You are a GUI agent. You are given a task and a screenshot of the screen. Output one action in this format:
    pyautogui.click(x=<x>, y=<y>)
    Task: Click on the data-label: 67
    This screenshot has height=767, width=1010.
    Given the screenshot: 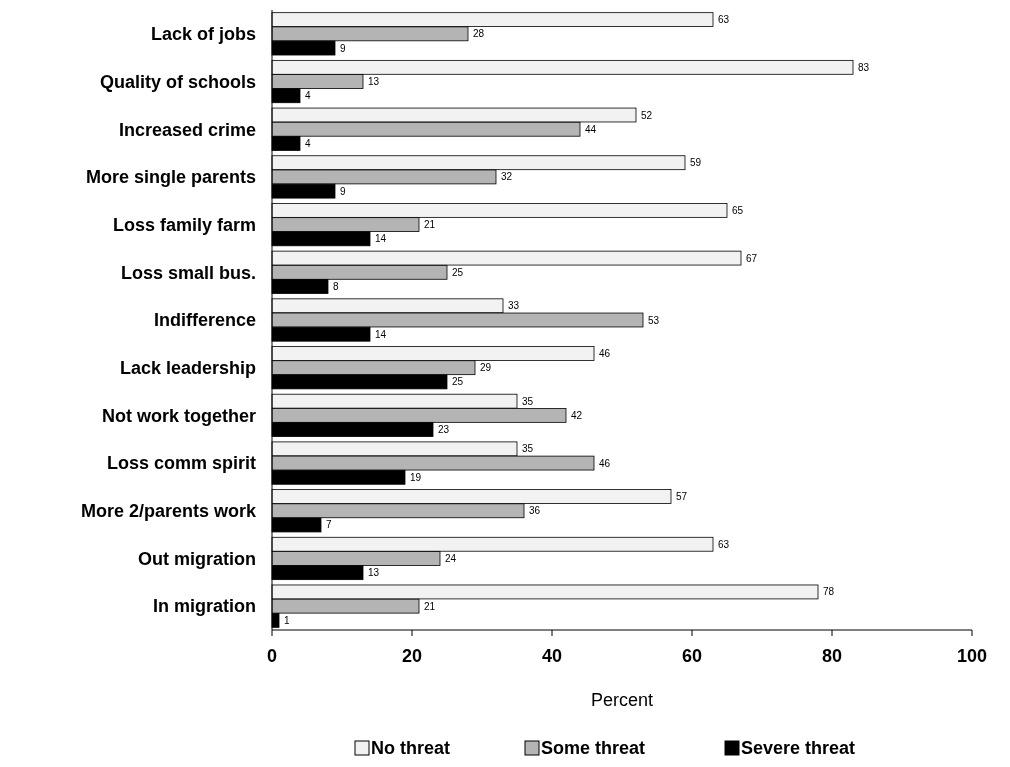 What is the action you would take?
    pyautogui.click(x=752, y=258)
    